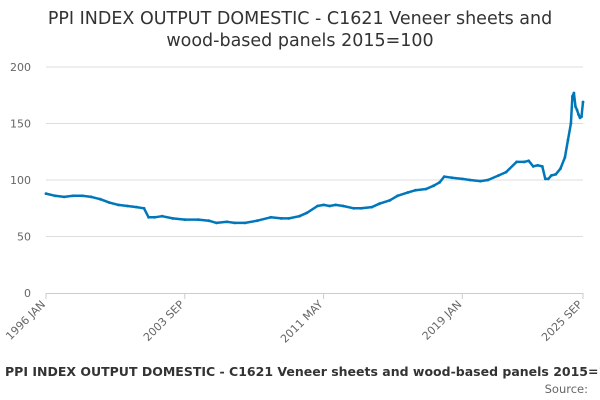 This screenshot has width=600, height=400. What do you see at coordinates (562, 321) in the screenshot?
I see `x-tick-label: 2025 SEP` at bounding box center [562, 321].